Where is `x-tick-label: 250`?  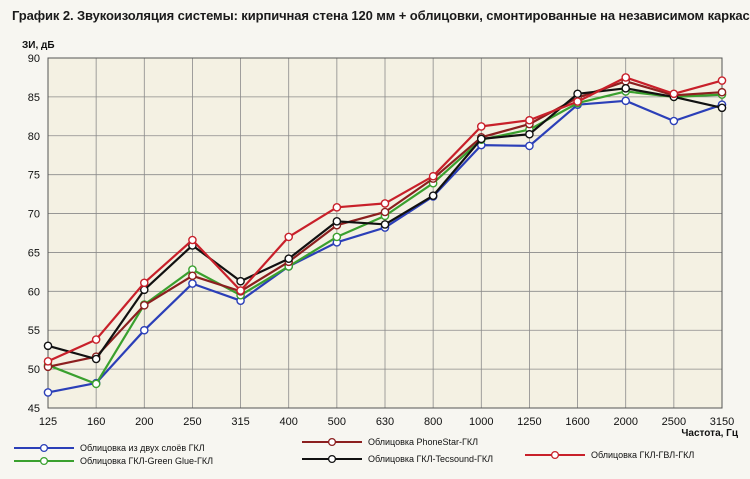 x-tick-label: 250 is located at coordinates (192, 422).